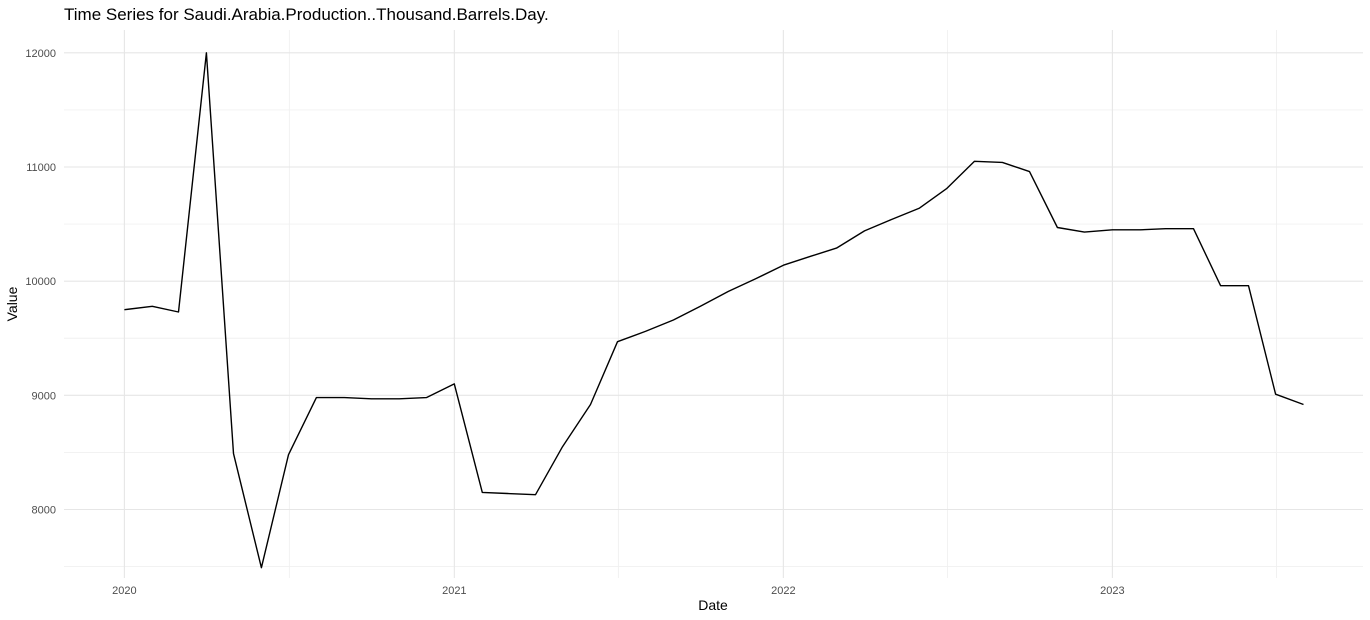 The image size is (1370, 620). What do you see at coordinates (124, 591) in the screenshot?
I see `x-tick-label: 2020` at bounding box center [124, 591].